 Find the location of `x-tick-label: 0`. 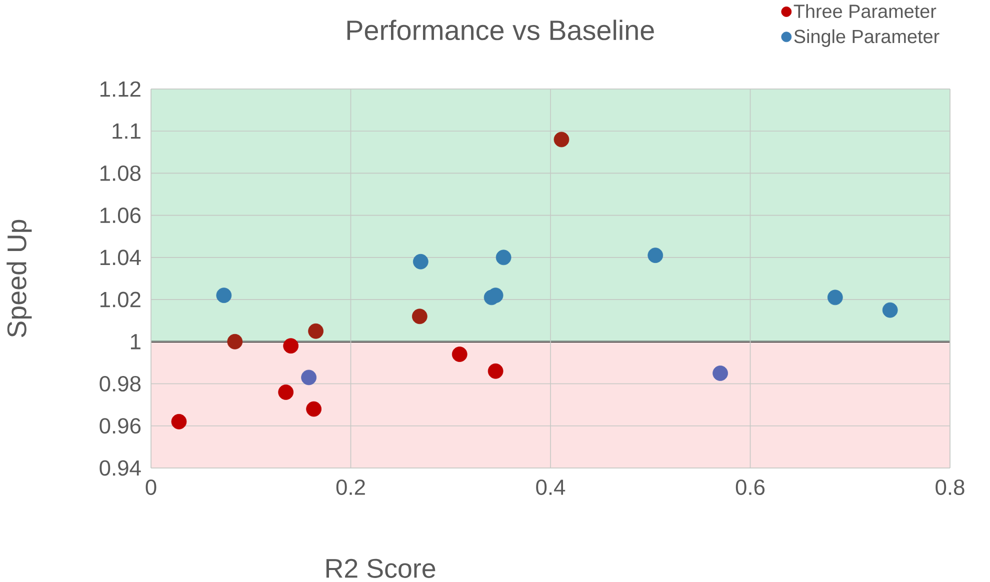

x-tick-label: 0 is located at coordinates (151, 488).